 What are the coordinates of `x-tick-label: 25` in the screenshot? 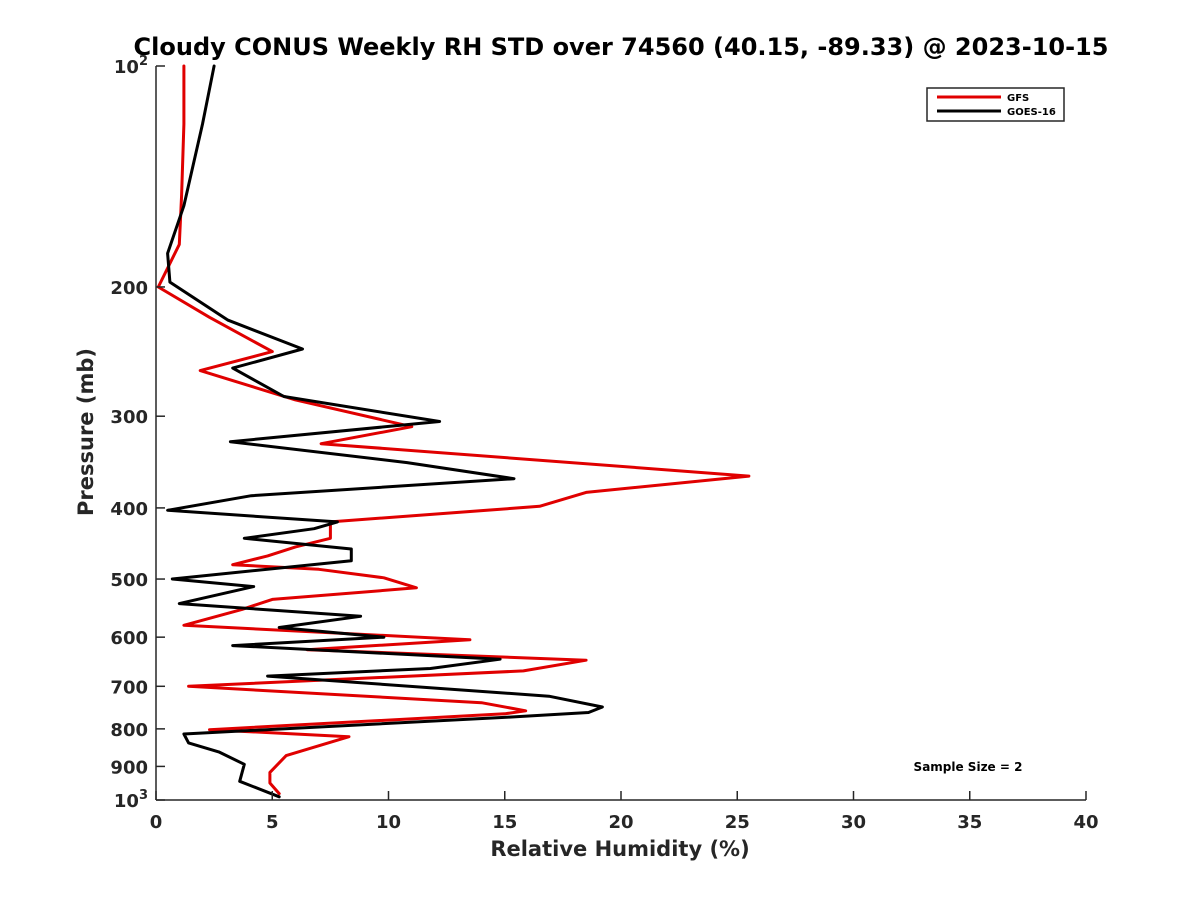 It's located at (737, 822).